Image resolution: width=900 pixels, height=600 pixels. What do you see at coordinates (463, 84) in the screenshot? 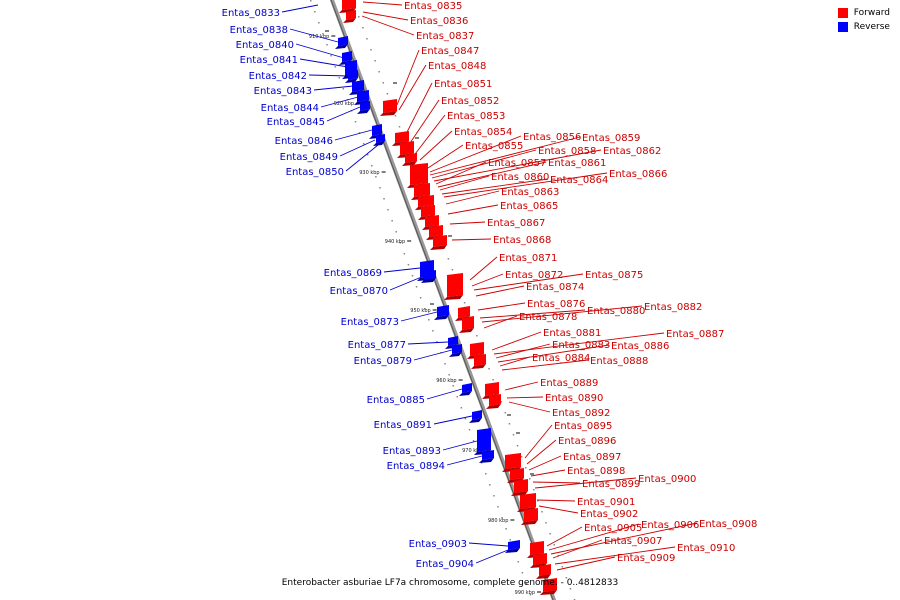
I see `gene-label: Entas_0851` at bounding box center [463, 84].